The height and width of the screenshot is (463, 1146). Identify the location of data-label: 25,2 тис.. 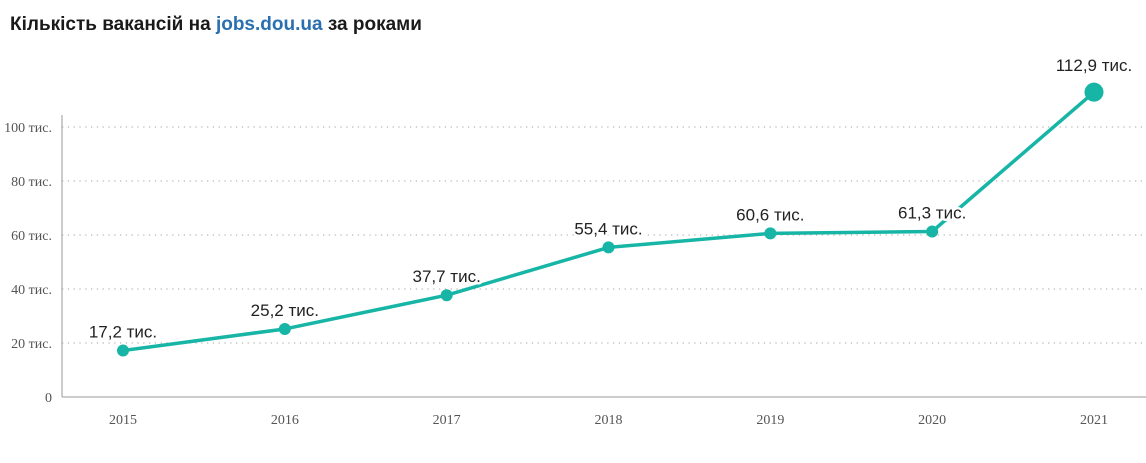
(285, 310).